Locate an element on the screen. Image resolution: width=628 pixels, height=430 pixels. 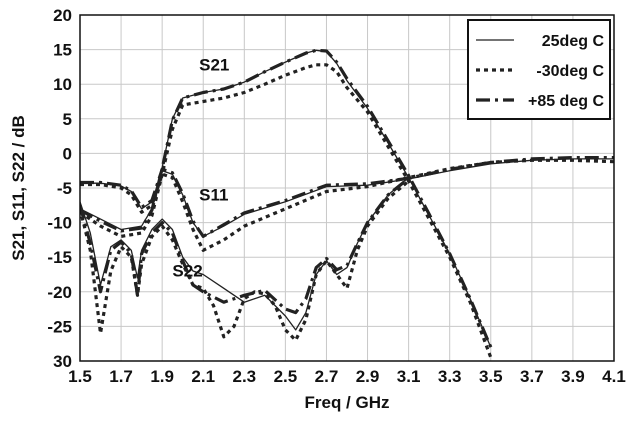
y-tick-label: 30 is located at coordinates (62, 361).